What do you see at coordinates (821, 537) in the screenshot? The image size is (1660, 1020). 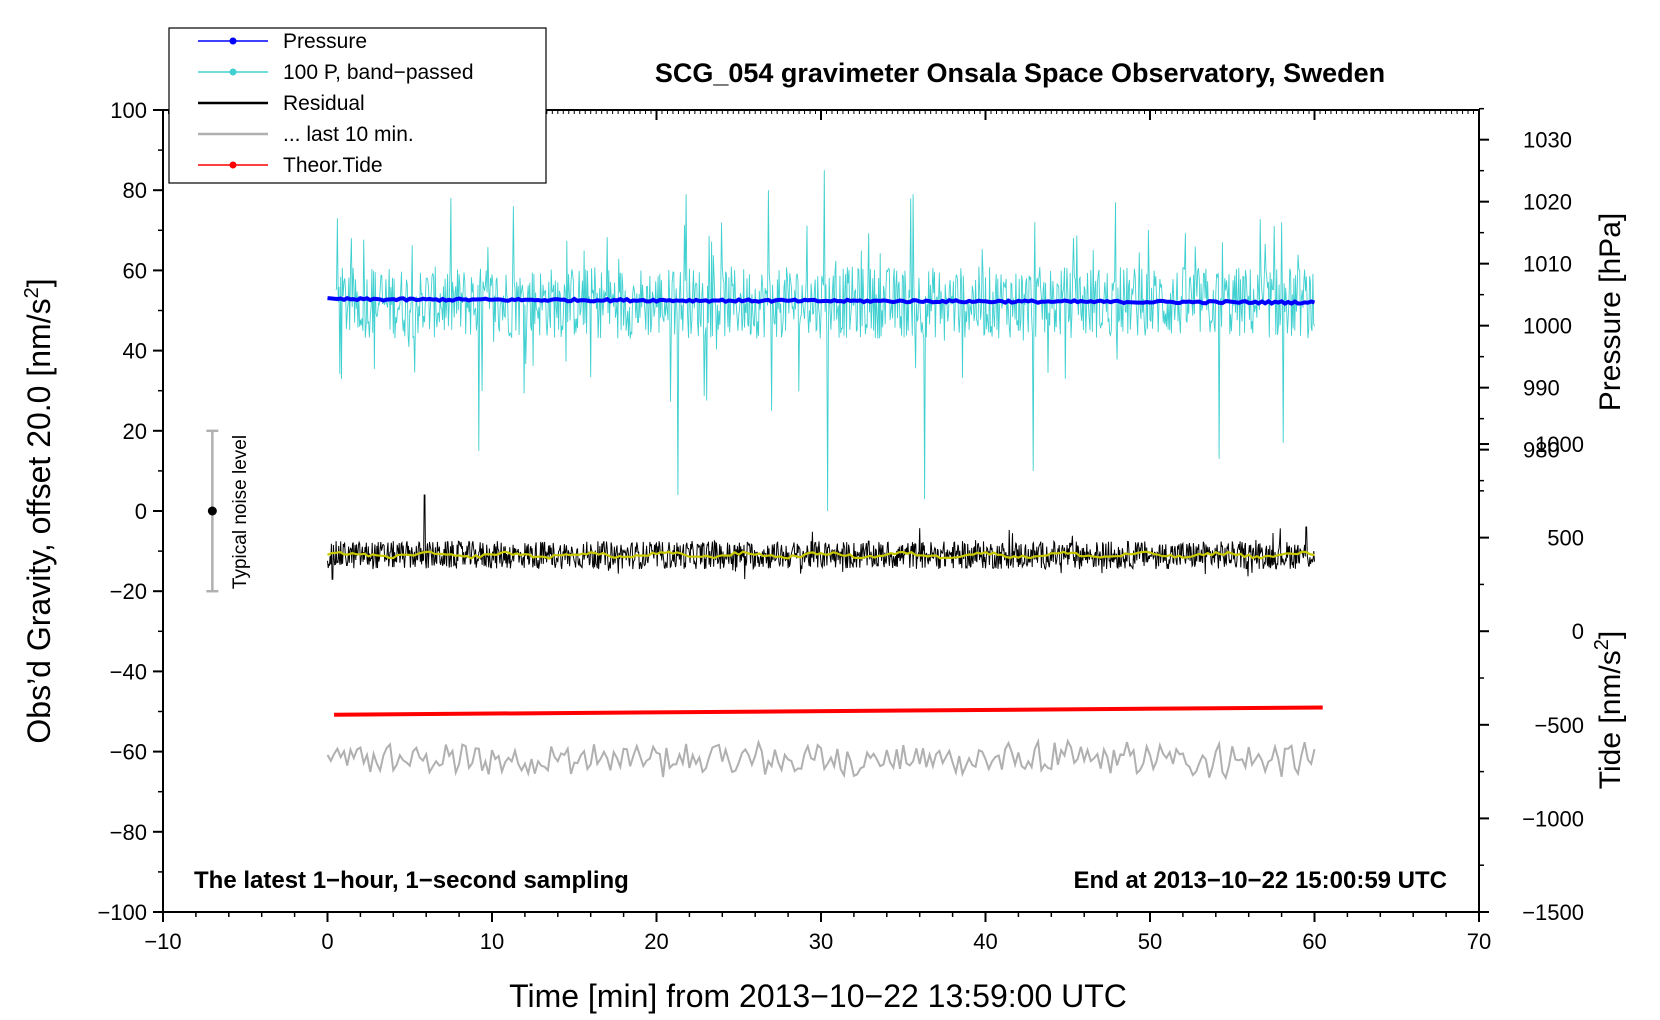 I see `series-residual` at bounding box center [821, 537].